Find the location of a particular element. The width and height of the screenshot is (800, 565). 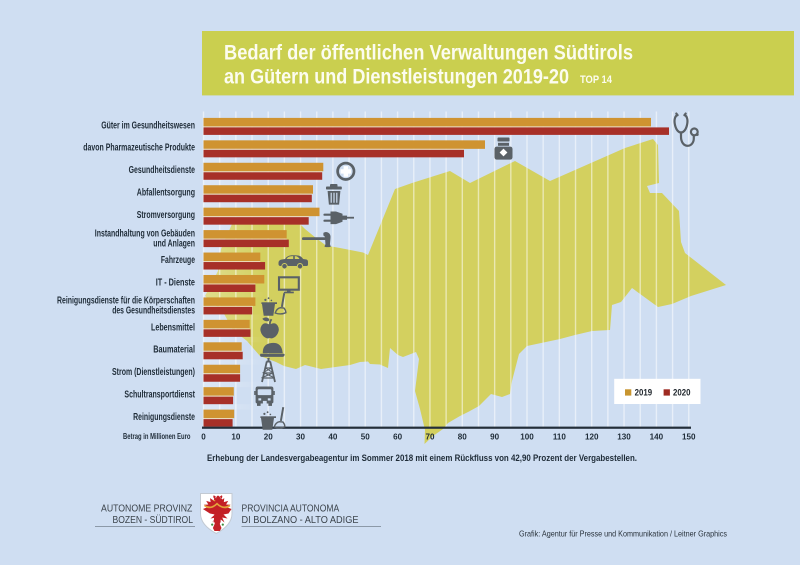

svg-text: Betrag in Millionen Euro is located at coordinates (157, 436).